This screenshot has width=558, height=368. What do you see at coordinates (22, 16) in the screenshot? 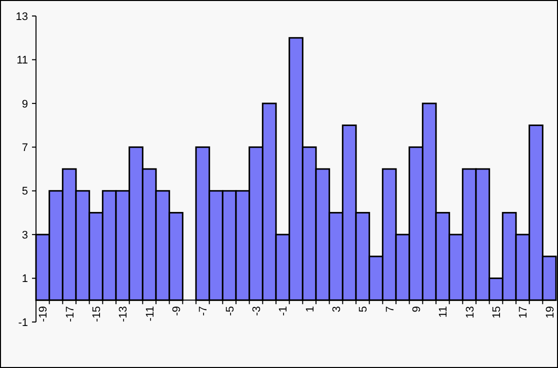
I see `y-tick-label: 13` at bounding box center [22, 16].